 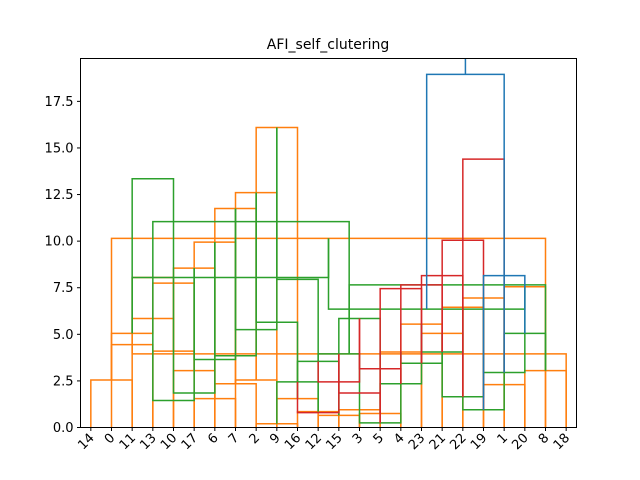 I want to click on y-tick-label: 10.0, so click(x=59, y=242).